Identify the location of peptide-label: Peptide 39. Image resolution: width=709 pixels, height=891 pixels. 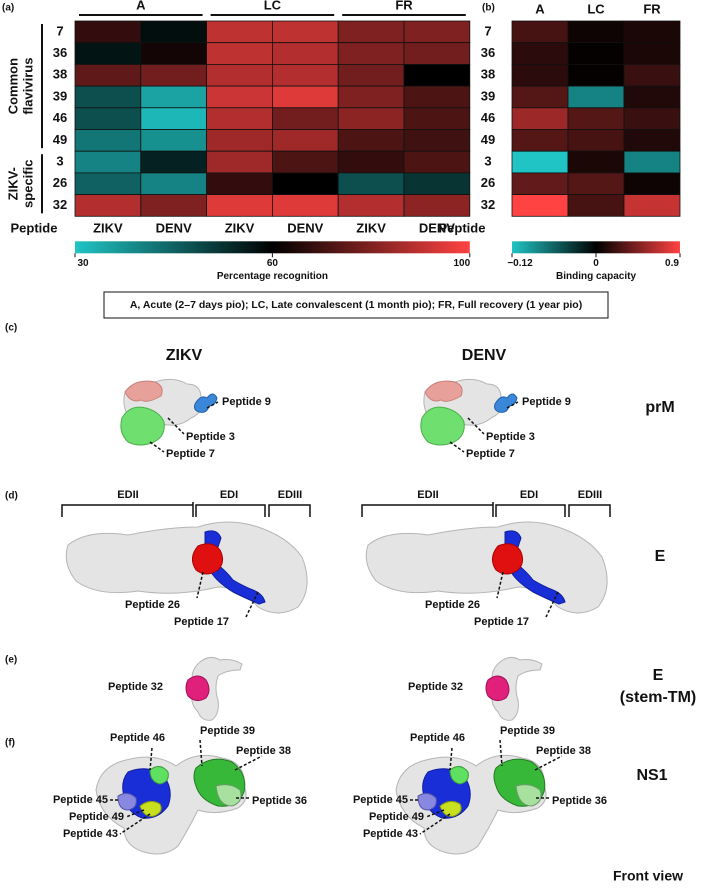
(527, 731).